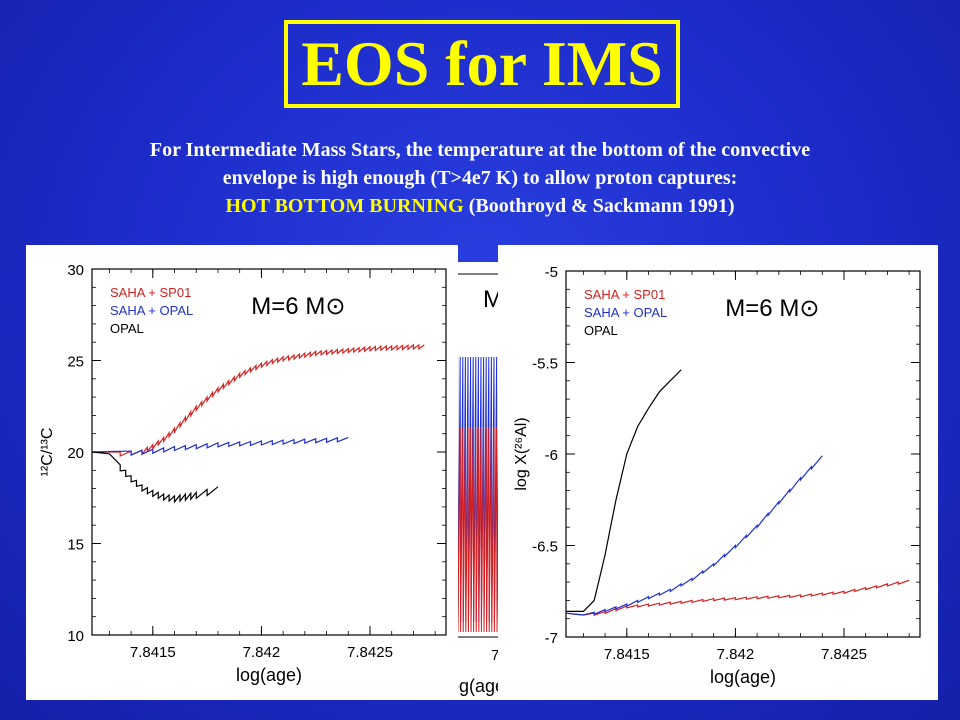 Image resolution: width=960 pixels, height=720 pixels. What do you see at coordinates (75, 453) in the screenshot?
I see `y-tick-label: 20` at bounding box center [75, 453].